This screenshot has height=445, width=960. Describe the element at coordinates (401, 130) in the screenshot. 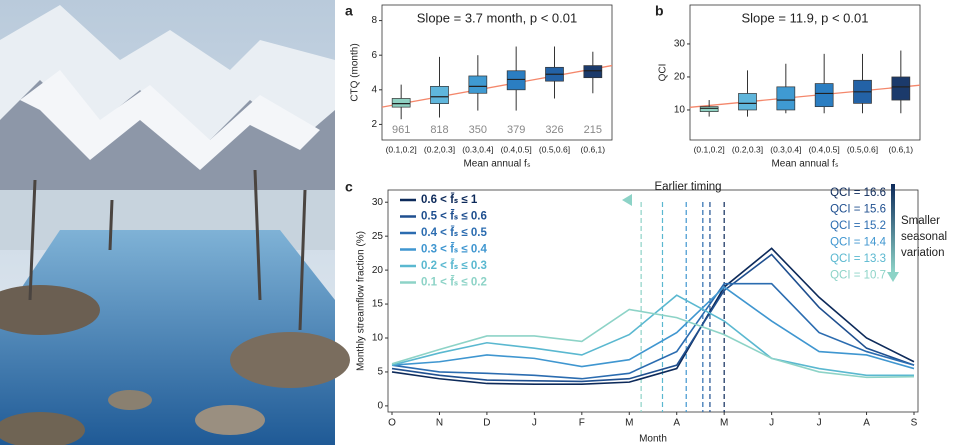

I see `sample-size: 961` at that location.